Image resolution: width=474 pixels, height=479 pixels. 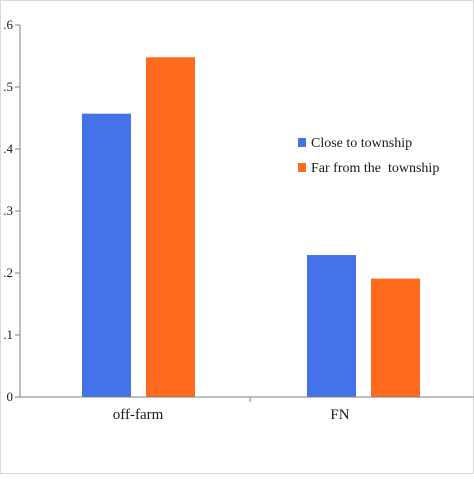 I want to click on y-tick-label: .4, so click(x=8, y=148).